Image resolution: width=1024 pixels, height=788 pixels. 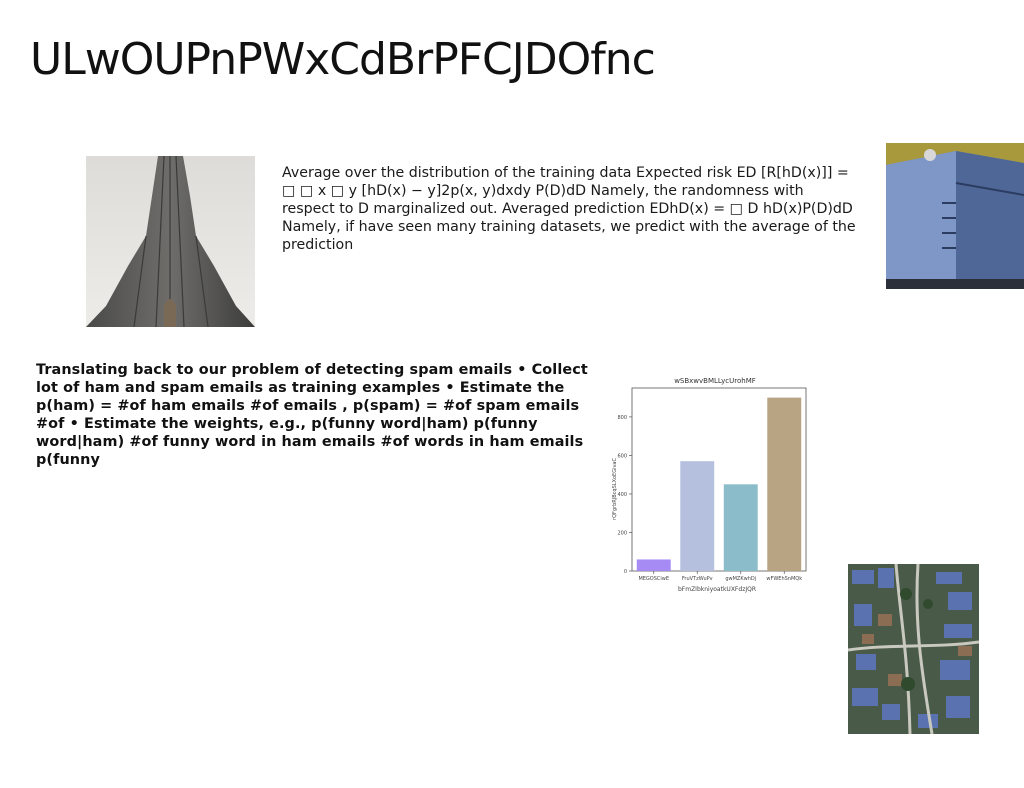 I want to click on y-tick-label-3: 600, so click(x=622, y=456).